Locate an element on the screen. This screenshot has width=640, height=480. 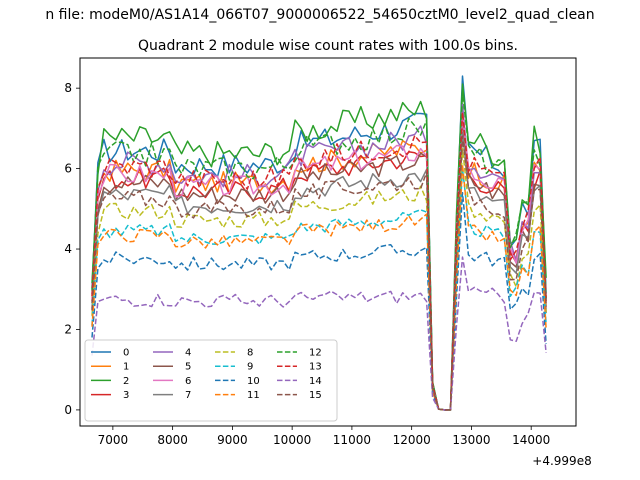
legend-box is located at coordinates (211, 380).